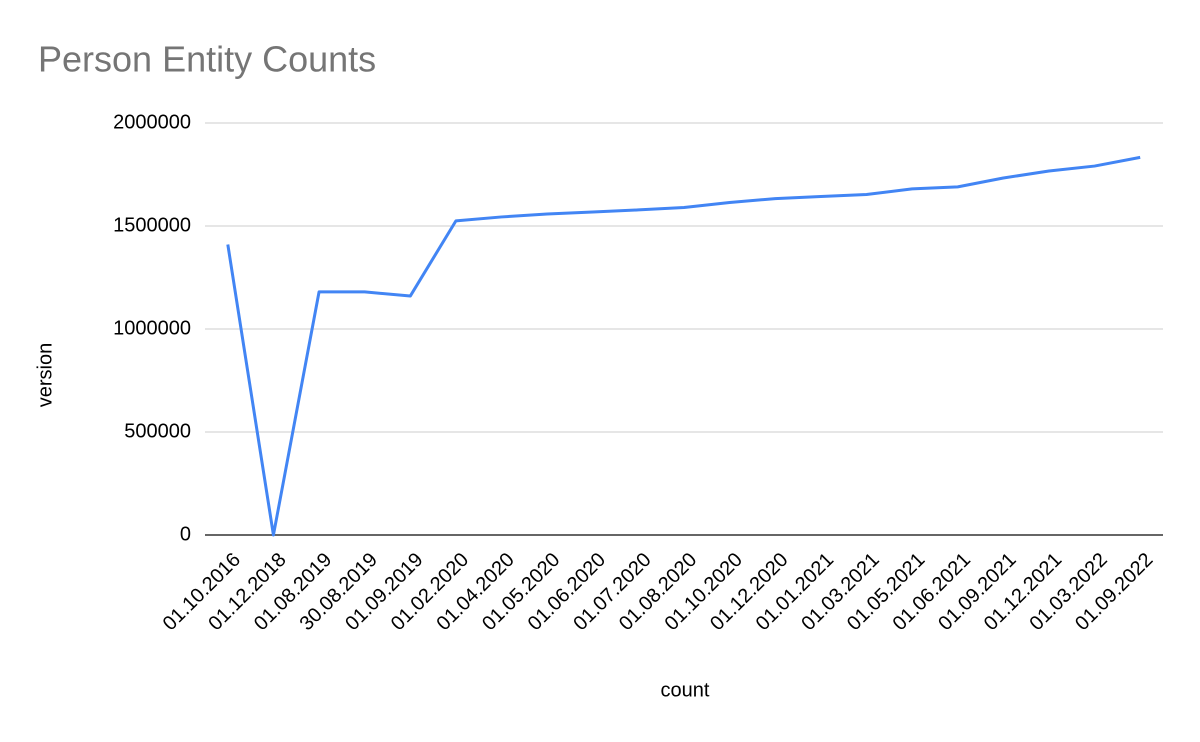 This screenshot has width=1200, height=742. I want to click on y-axis-title: version, so click(45, 375).